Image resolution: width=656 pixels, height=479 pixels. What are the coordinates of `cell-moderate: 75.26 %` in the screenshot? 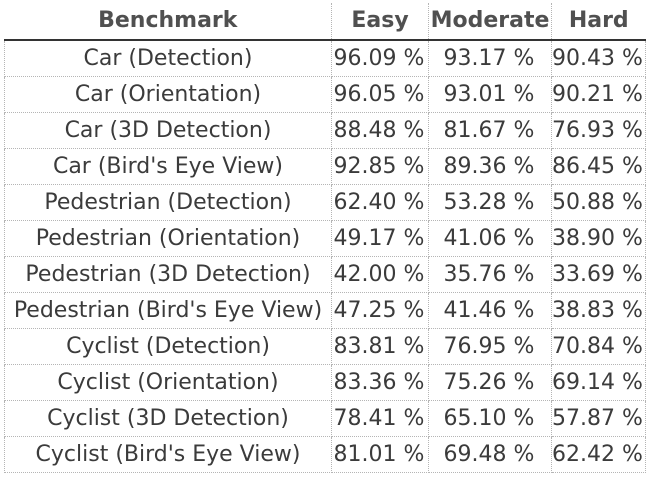 It's located at (490, 382).